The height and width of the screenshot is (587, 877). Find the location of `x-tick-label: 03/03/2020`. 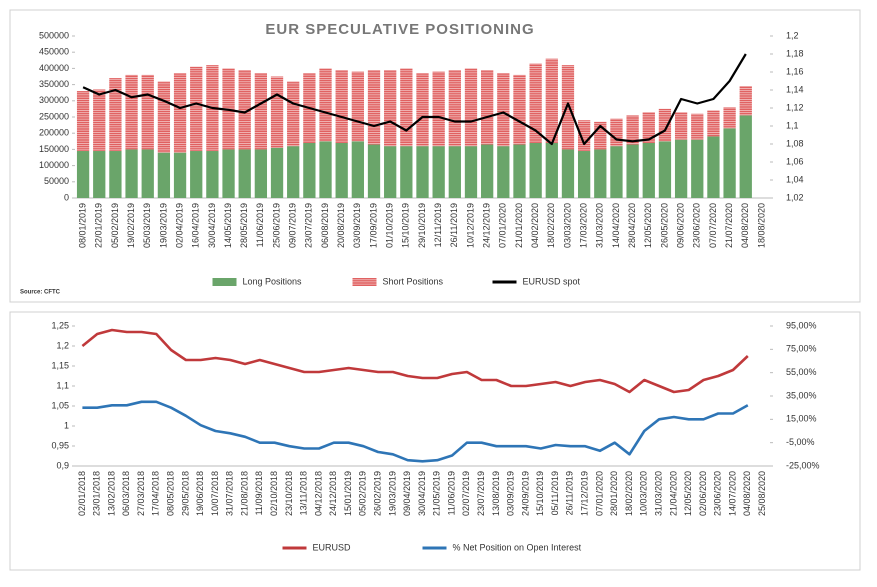

x-tick-label: 03/03/2020 is located at coordinates (567, 225).